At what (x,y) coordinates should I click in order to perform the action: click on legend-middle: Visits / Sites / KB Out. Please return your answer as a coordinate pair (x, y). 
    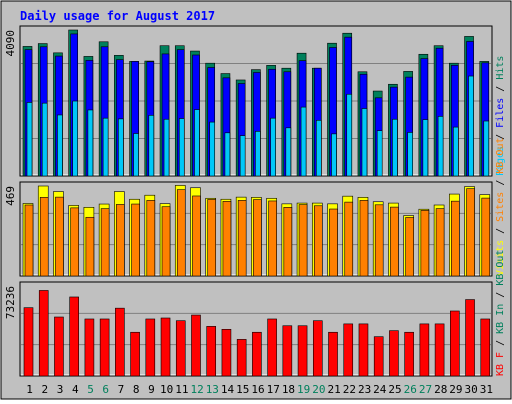
    Looking at the image, I should click on (500, 207).